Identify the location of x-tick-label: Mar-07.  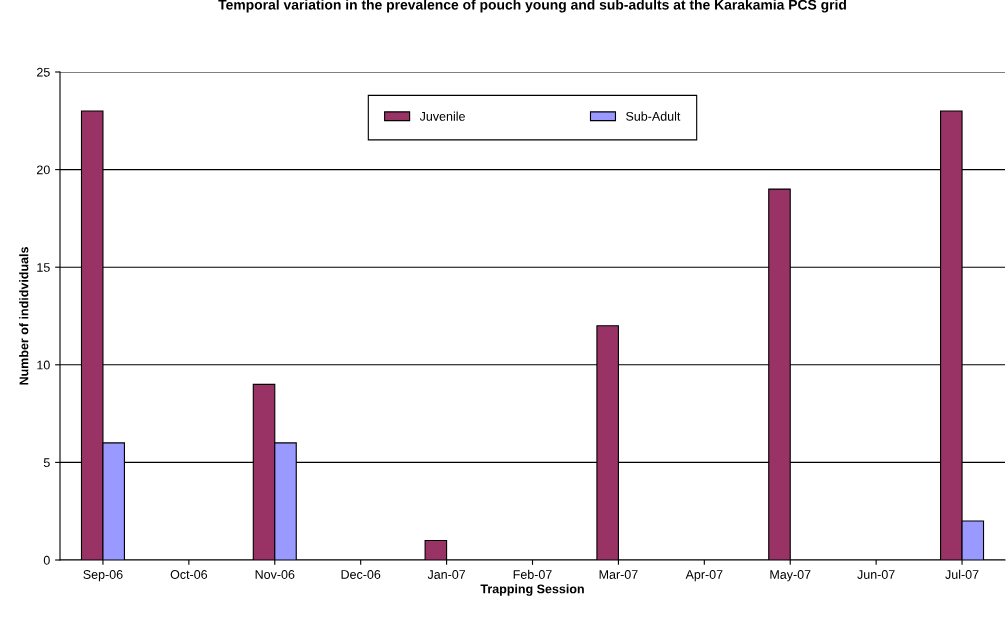
(618, 574).